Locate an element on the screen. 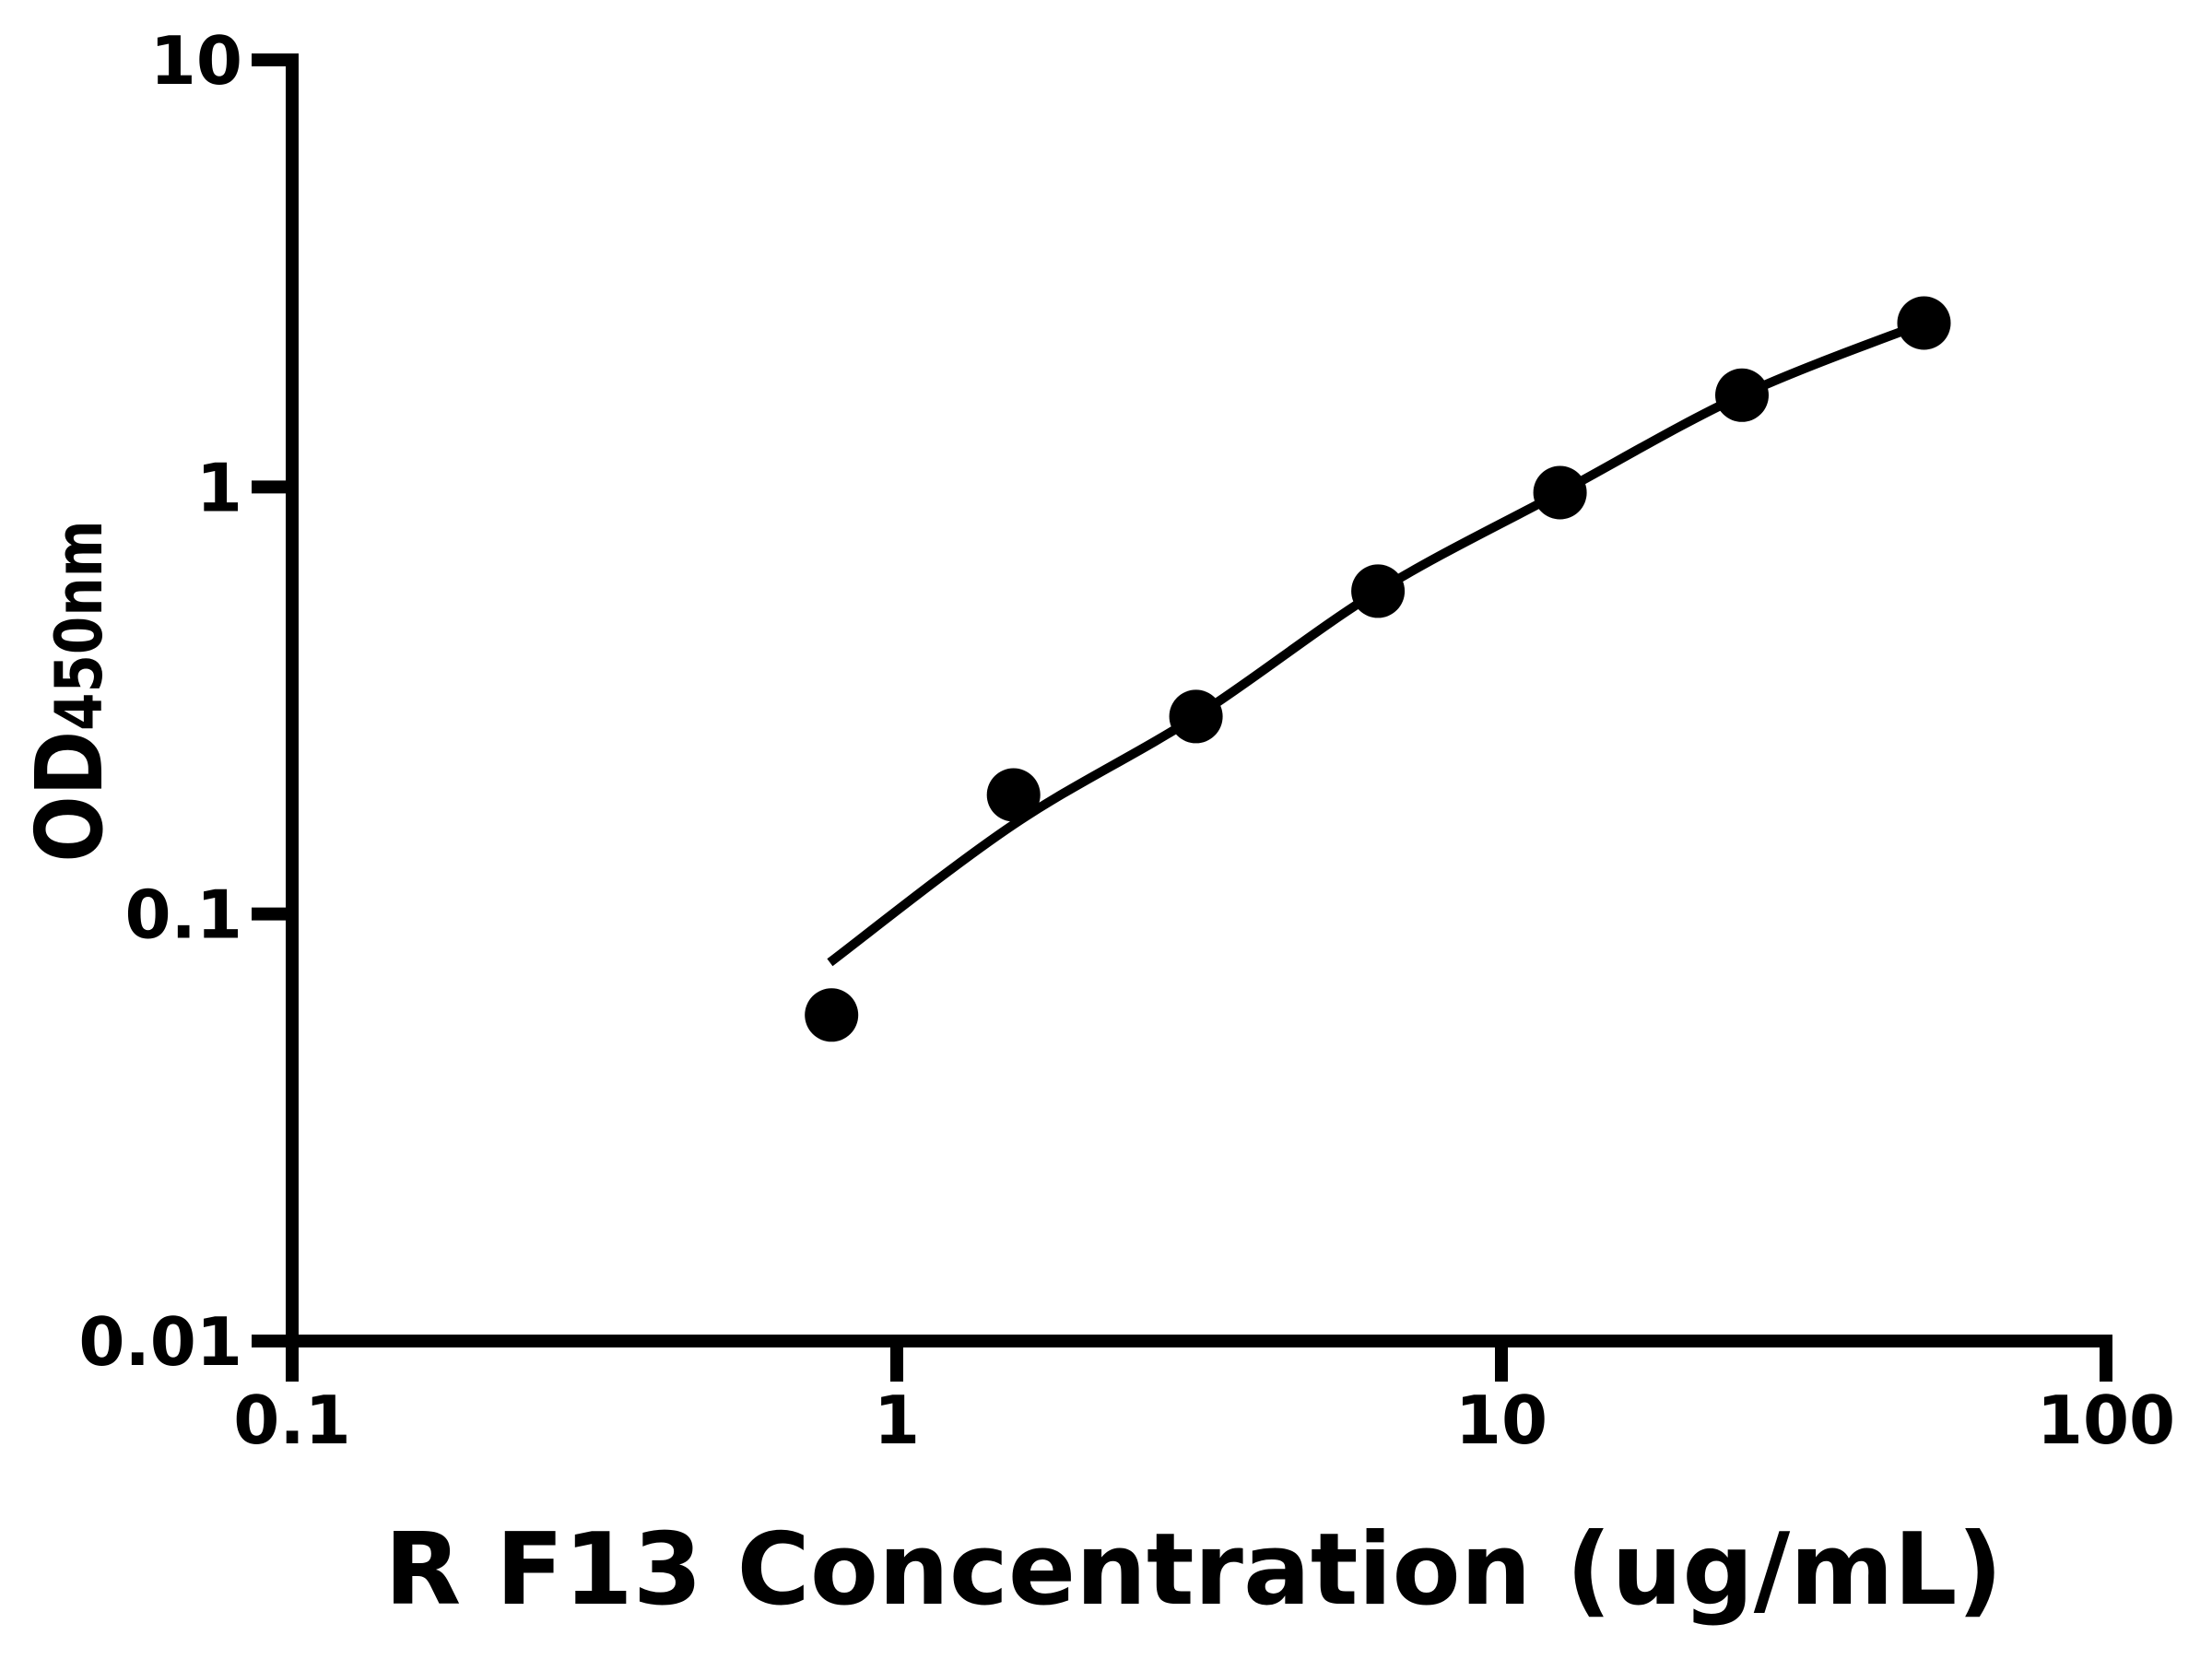  y-tick-label: 1 is located at coordinates (219, 487).